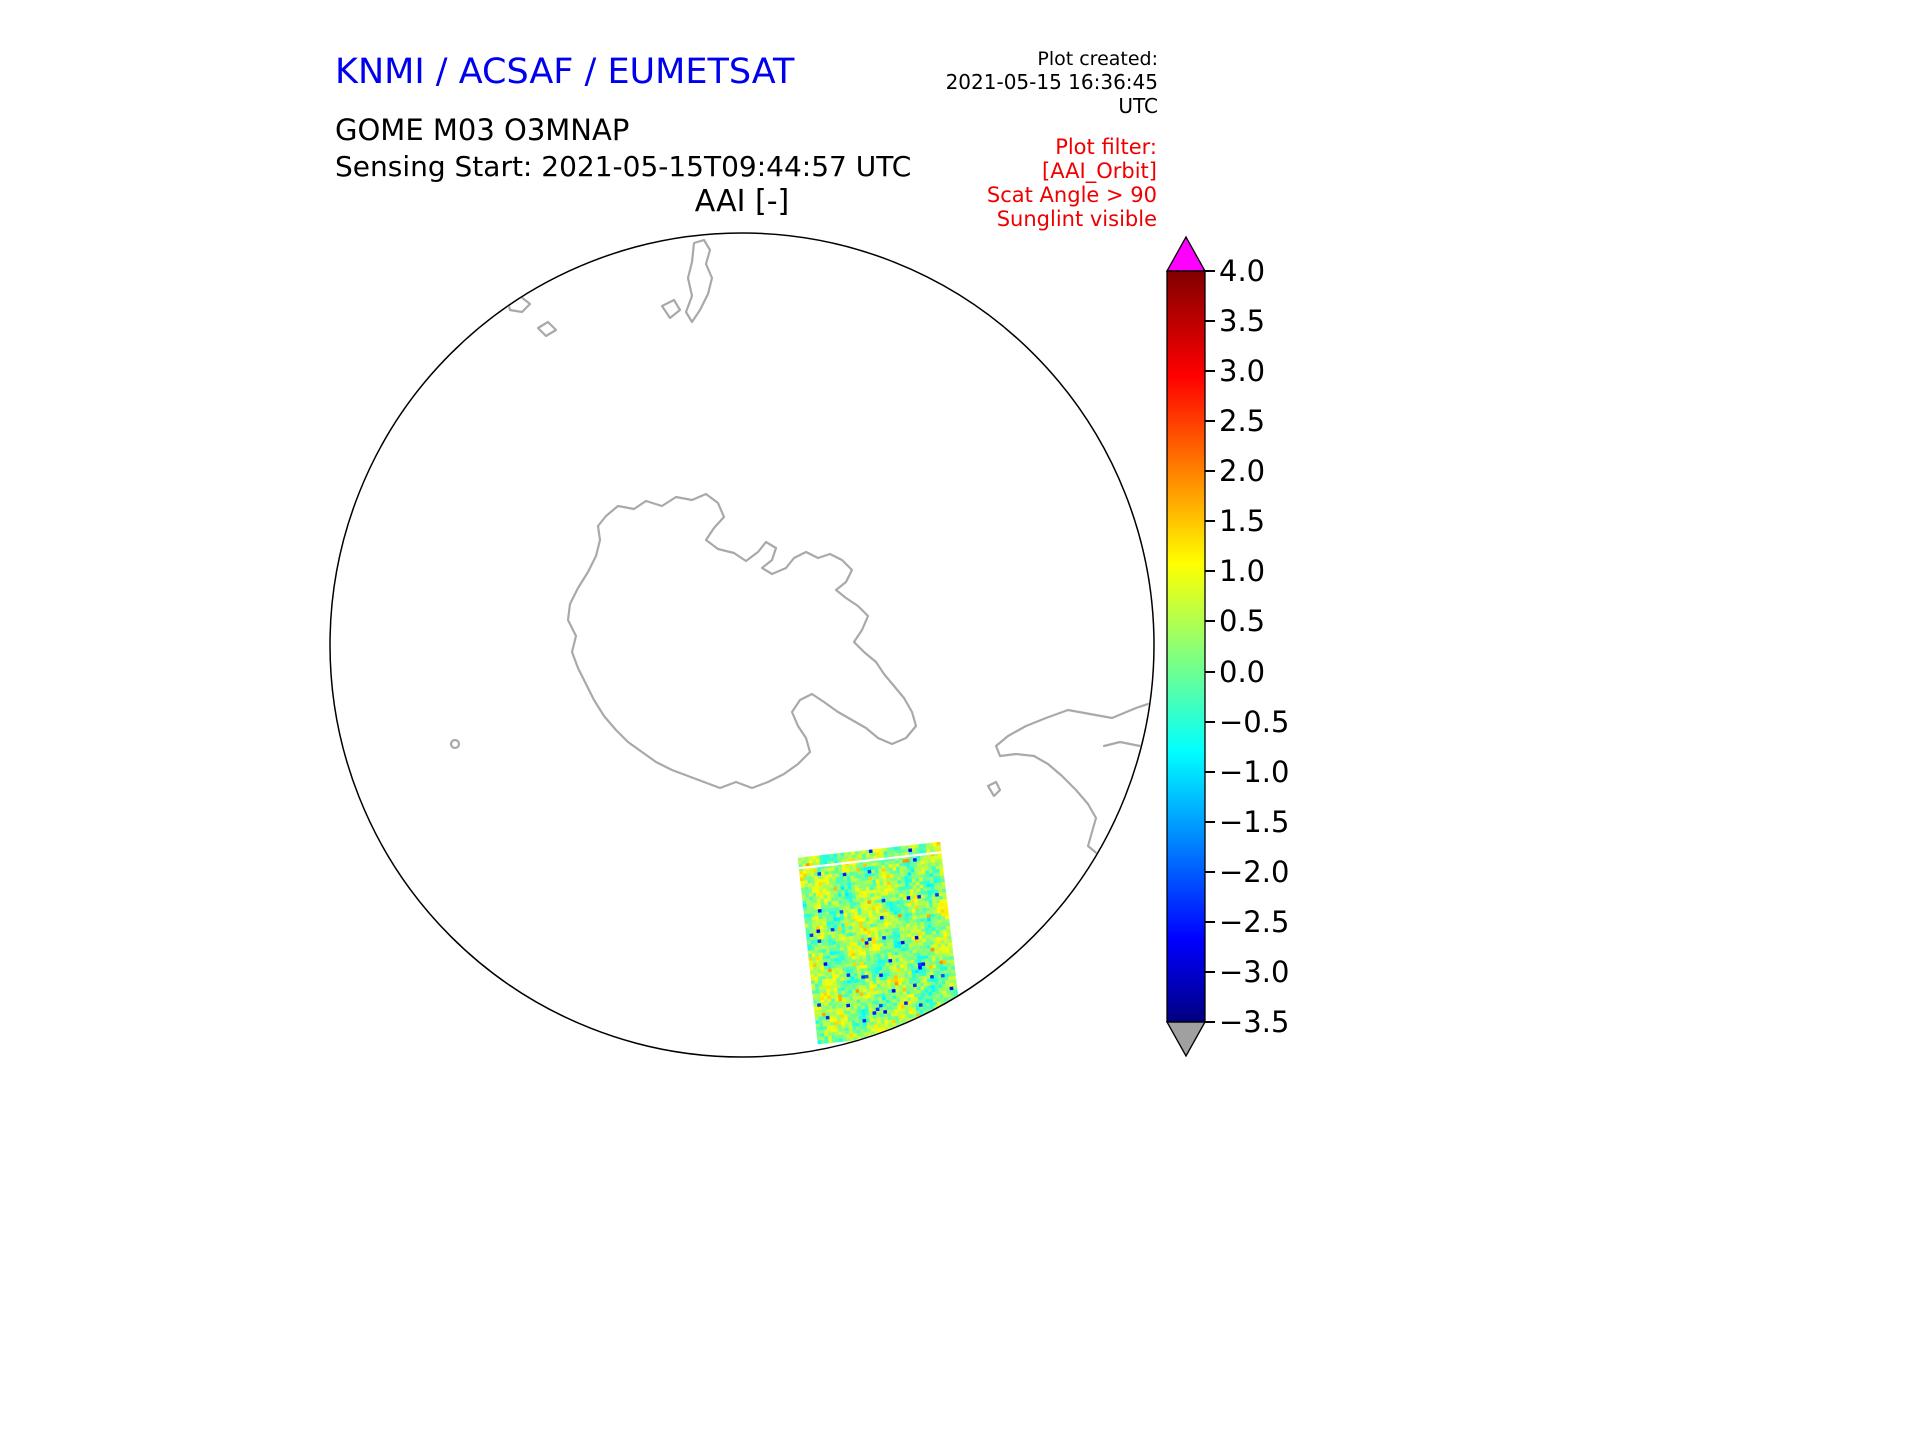 The image size is (1920, 1440). Describe the element at coordinates (870, 860) in the screenshot. I see `swath-gap-line` at that location.